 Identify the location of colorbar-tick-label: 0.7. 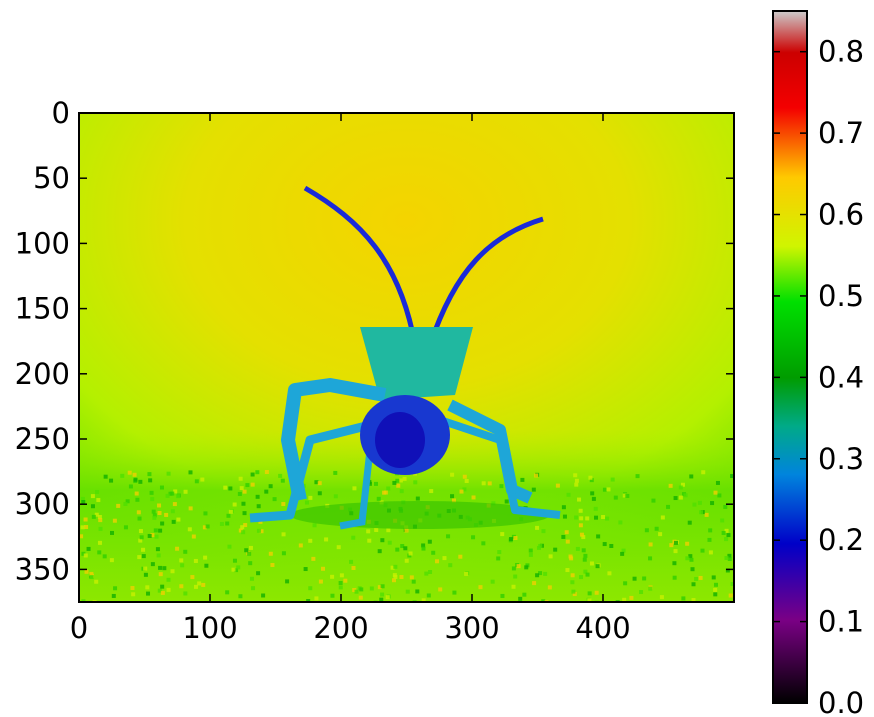
(841, 133).